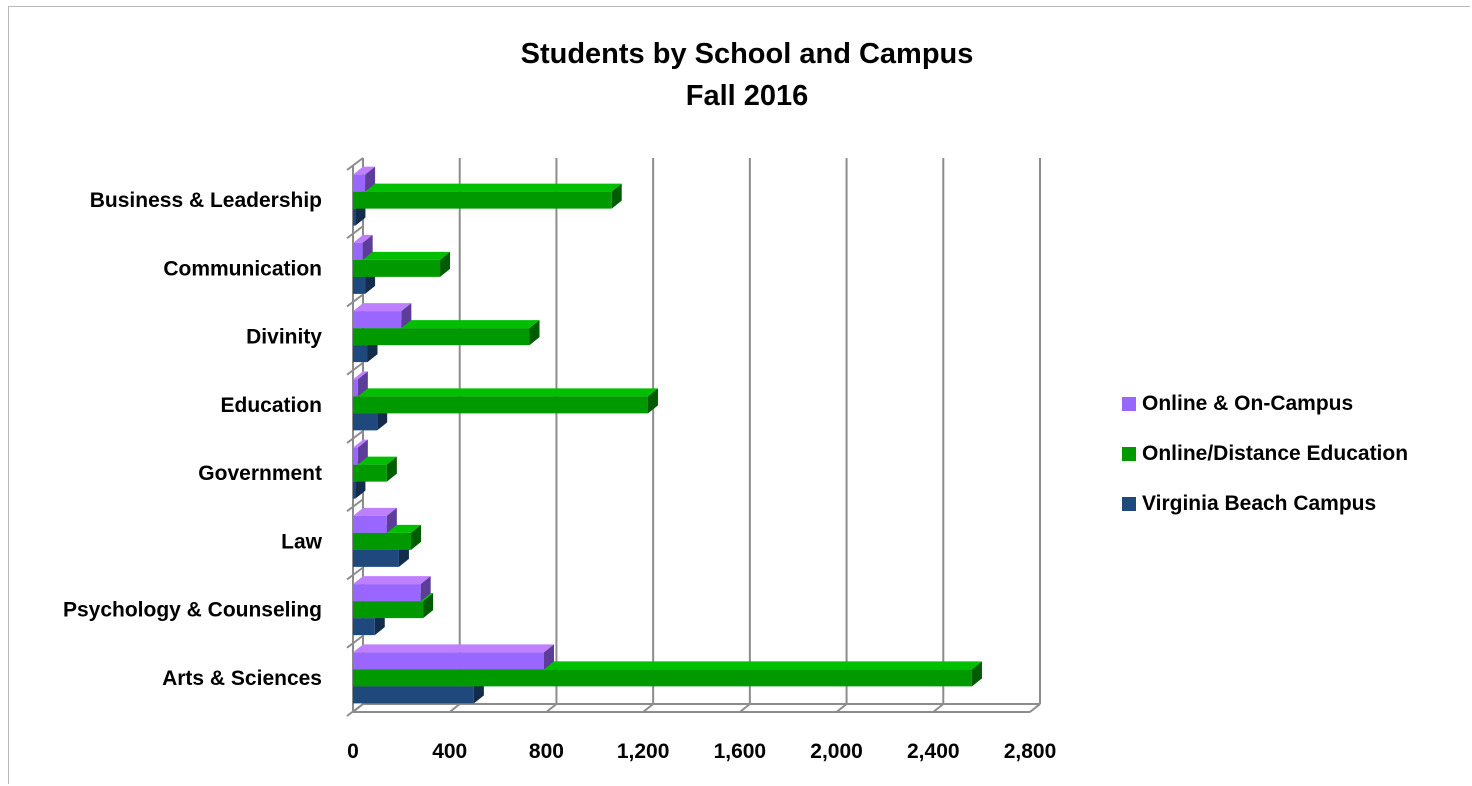  I want to click on bar-online-distance-education-government, so click(375, 469).